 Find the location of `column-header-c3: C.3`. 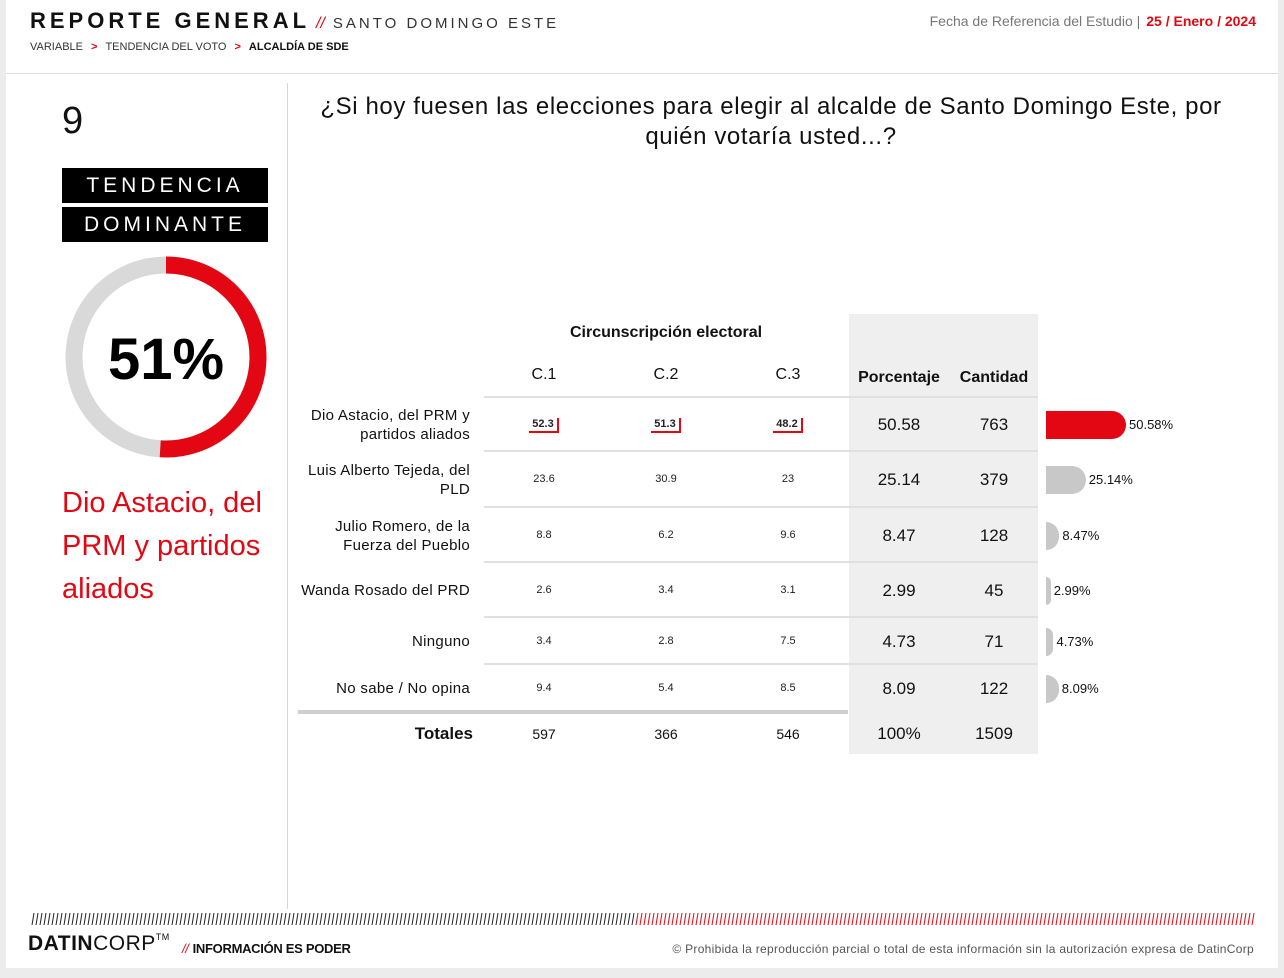

column-header-c3: C.3 is located at coordinates (788, 374).